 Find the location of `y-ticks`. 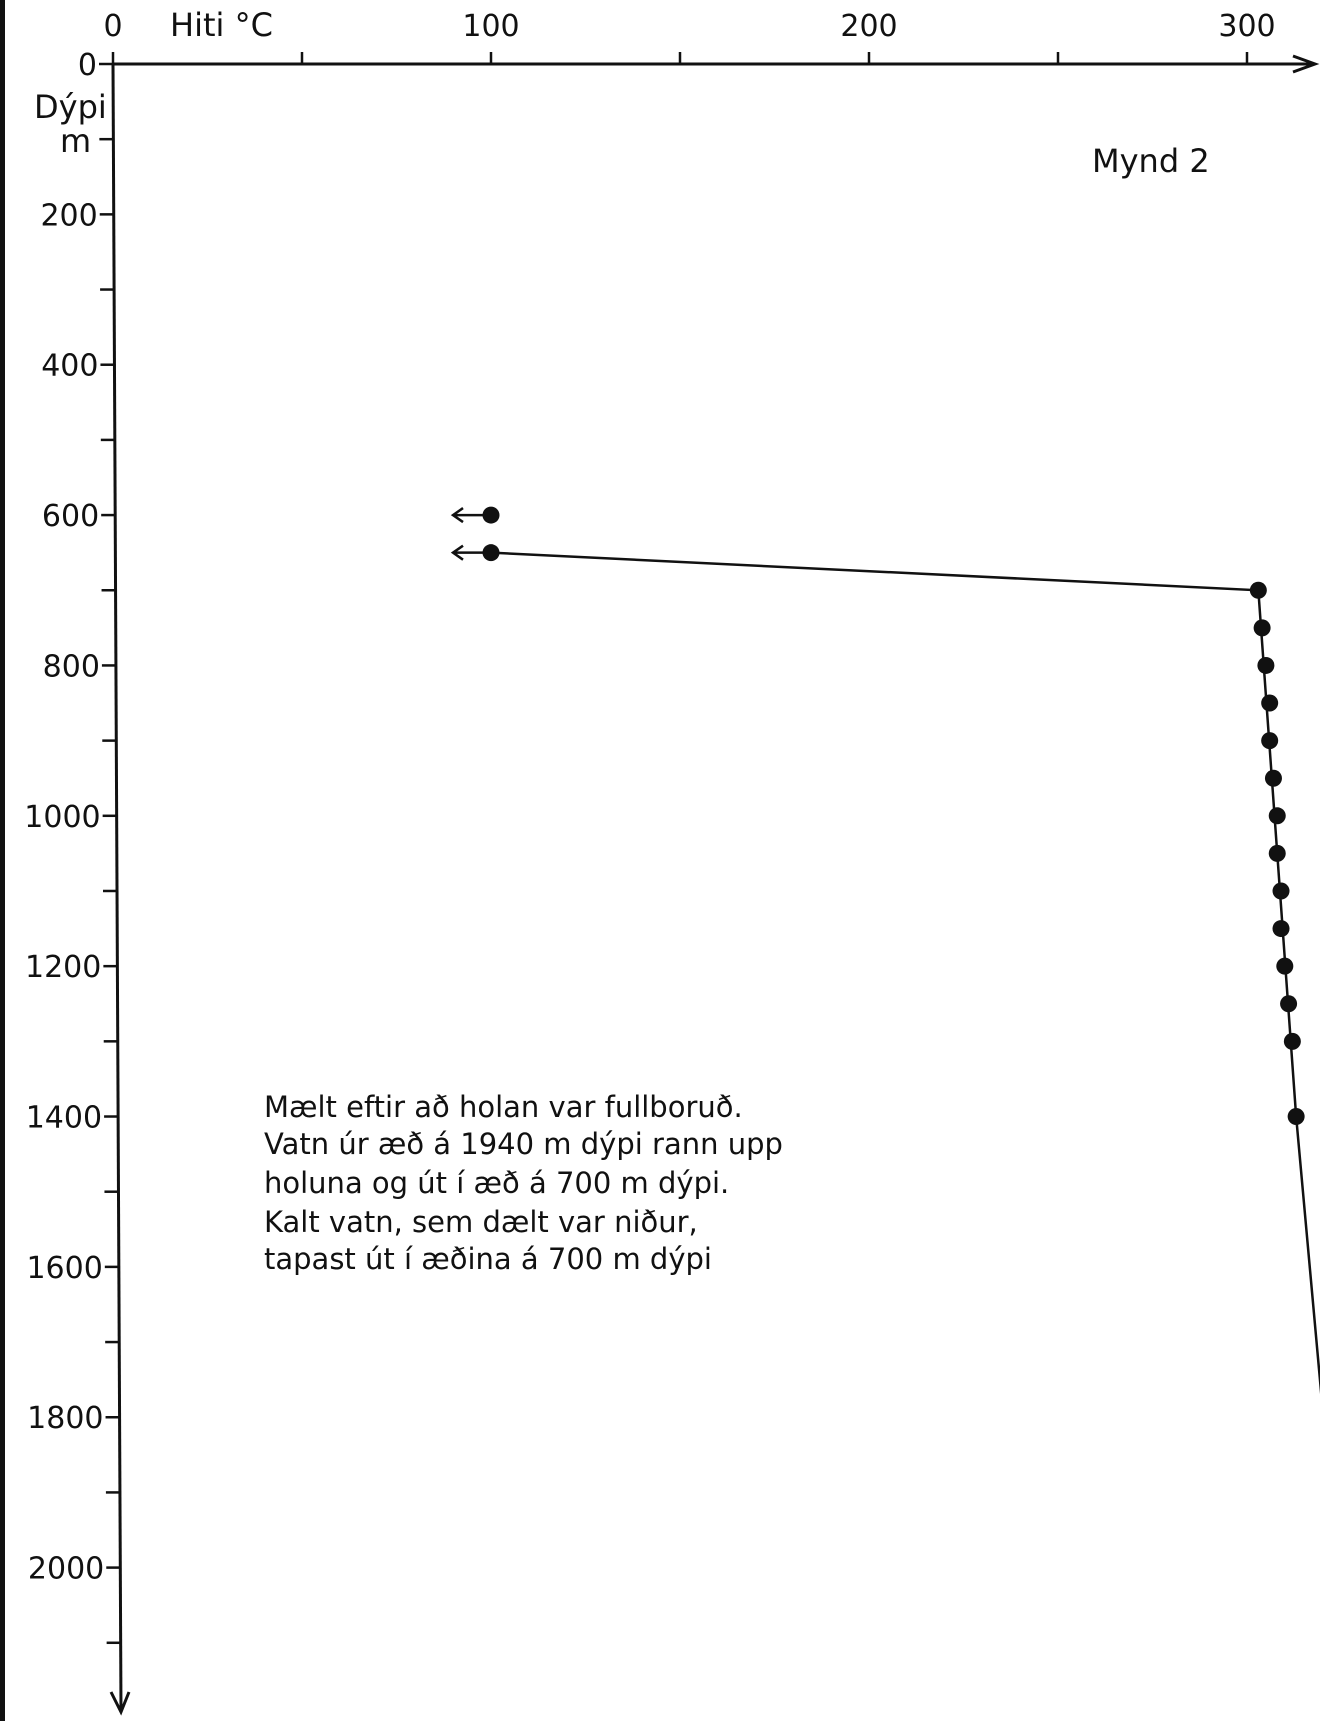

y-ticks is located at coordinates (110, 853).